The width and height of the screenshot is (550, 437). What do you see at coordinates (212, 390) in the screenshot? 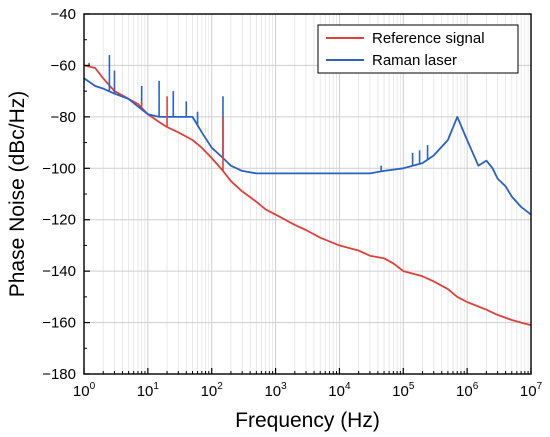
I see `x-tick-label: 10²` at bounding box center [212, 390].